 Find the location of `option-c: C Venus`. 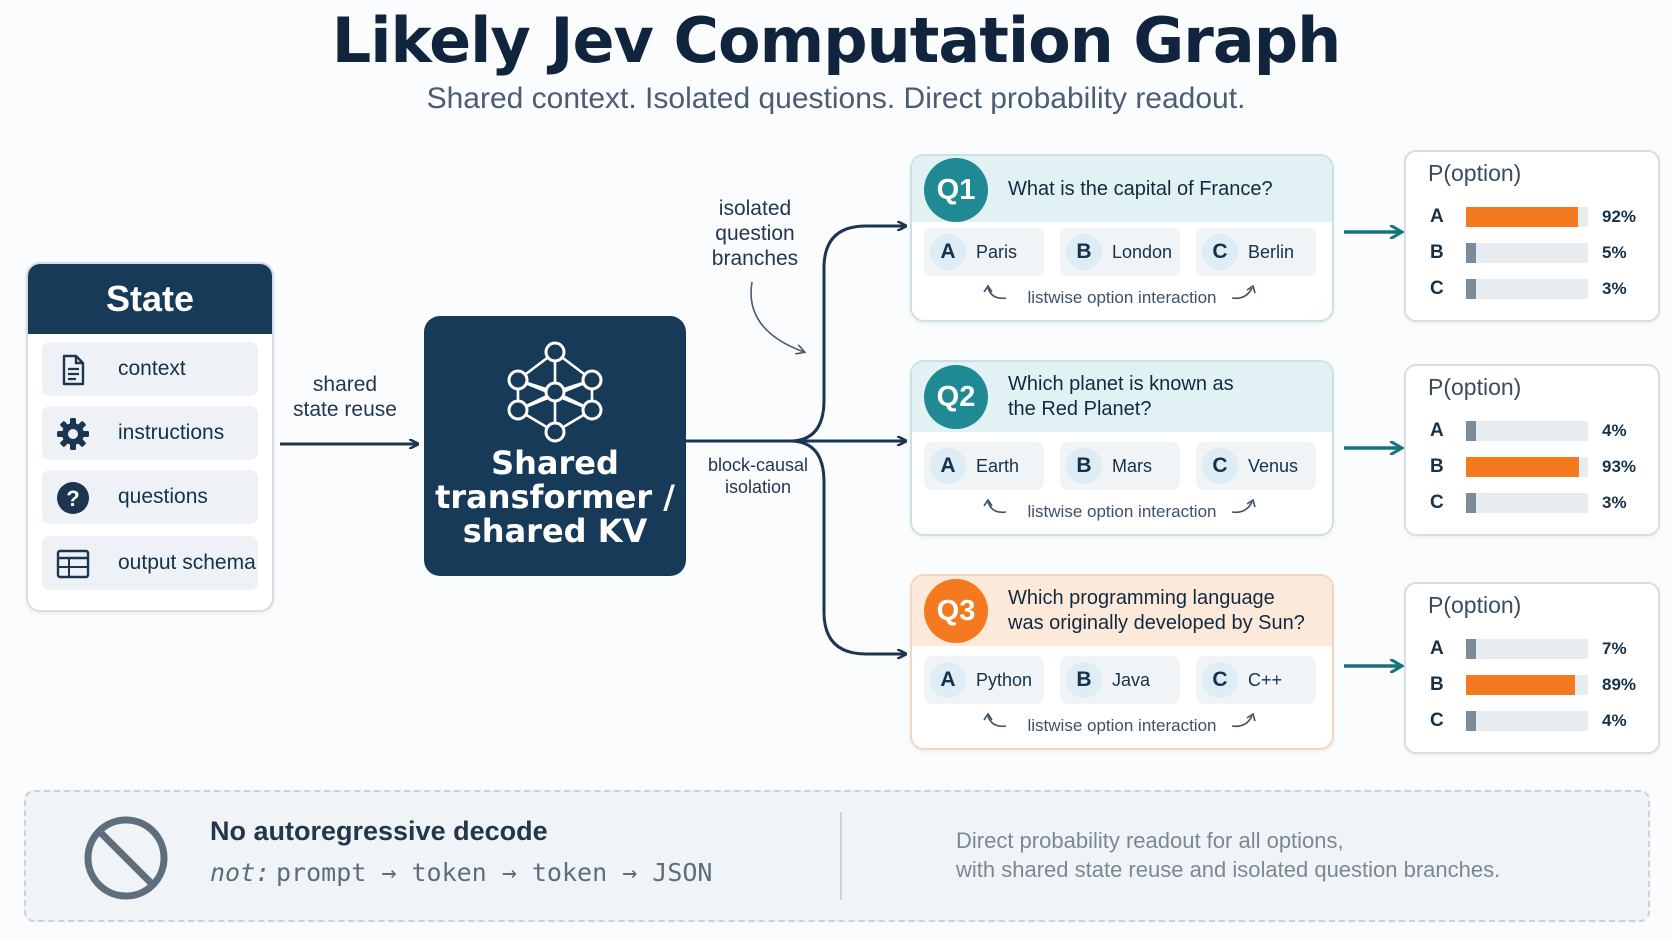

option-c: C Venus is located at coordinates (1256, 466).